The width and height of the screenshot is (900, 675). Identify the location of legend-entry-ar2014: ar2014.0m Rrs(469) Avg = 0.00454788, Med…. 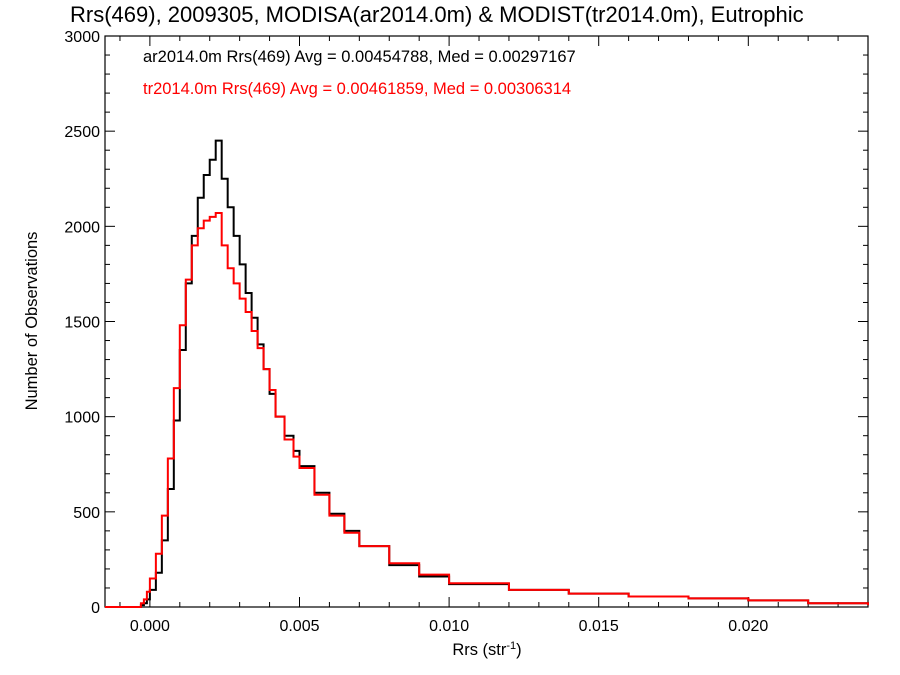
(359, 57).